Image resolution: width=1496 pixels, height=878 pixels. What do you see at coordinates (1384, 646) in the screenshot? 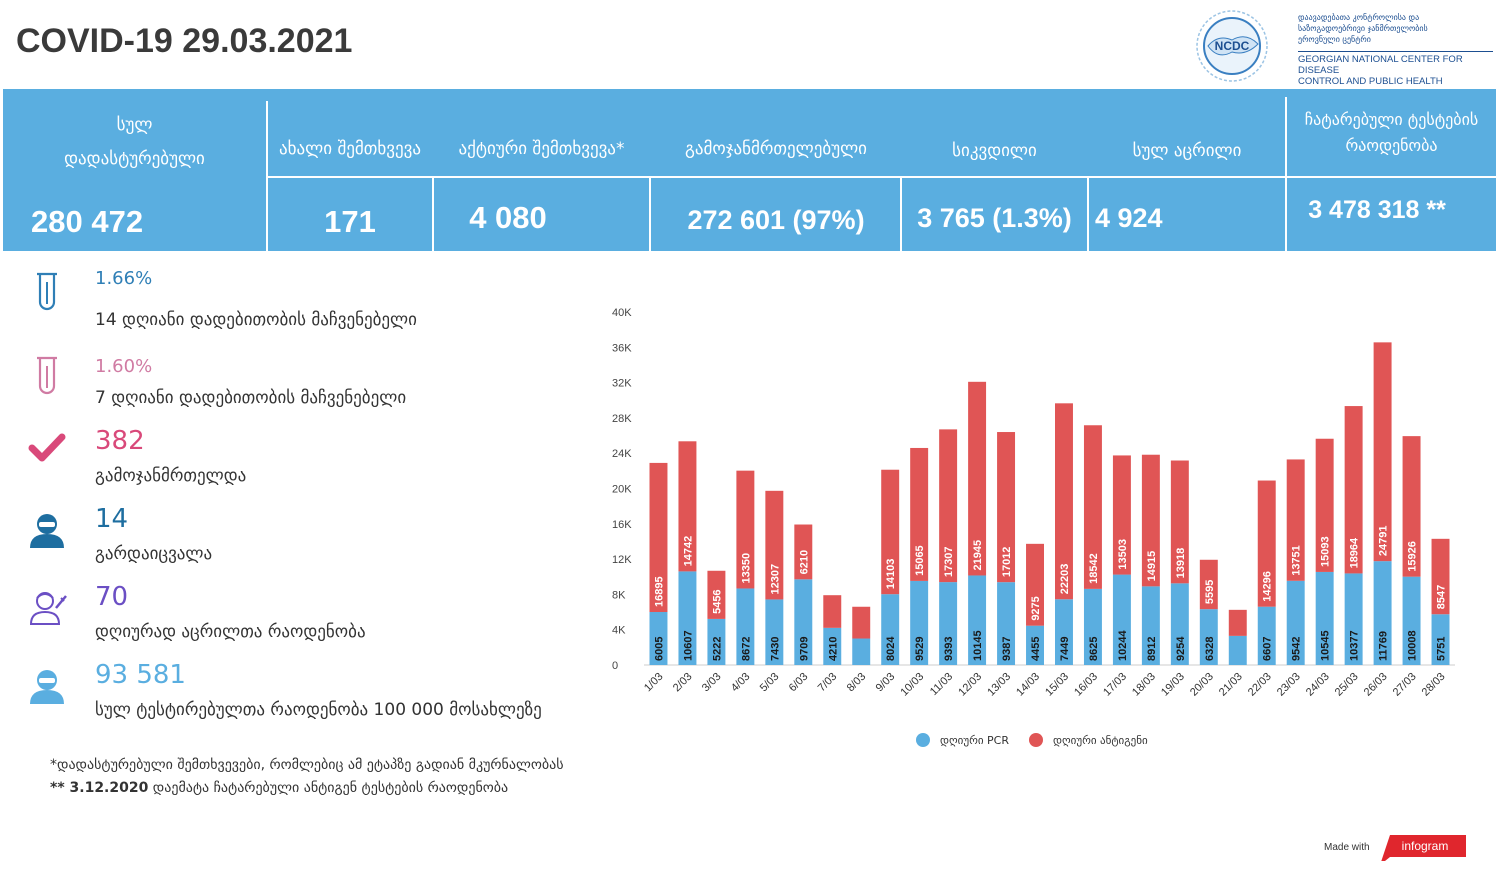
I see `pcr-data-label: 11769` at bounding box center [1384, 646].